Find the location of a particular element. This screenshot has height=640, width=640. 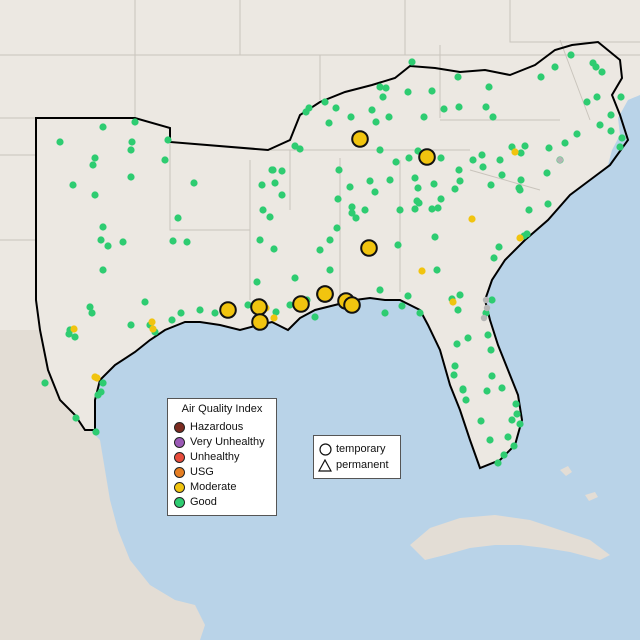

aqi-legend-label: USG is located at coordinates (202, 472).